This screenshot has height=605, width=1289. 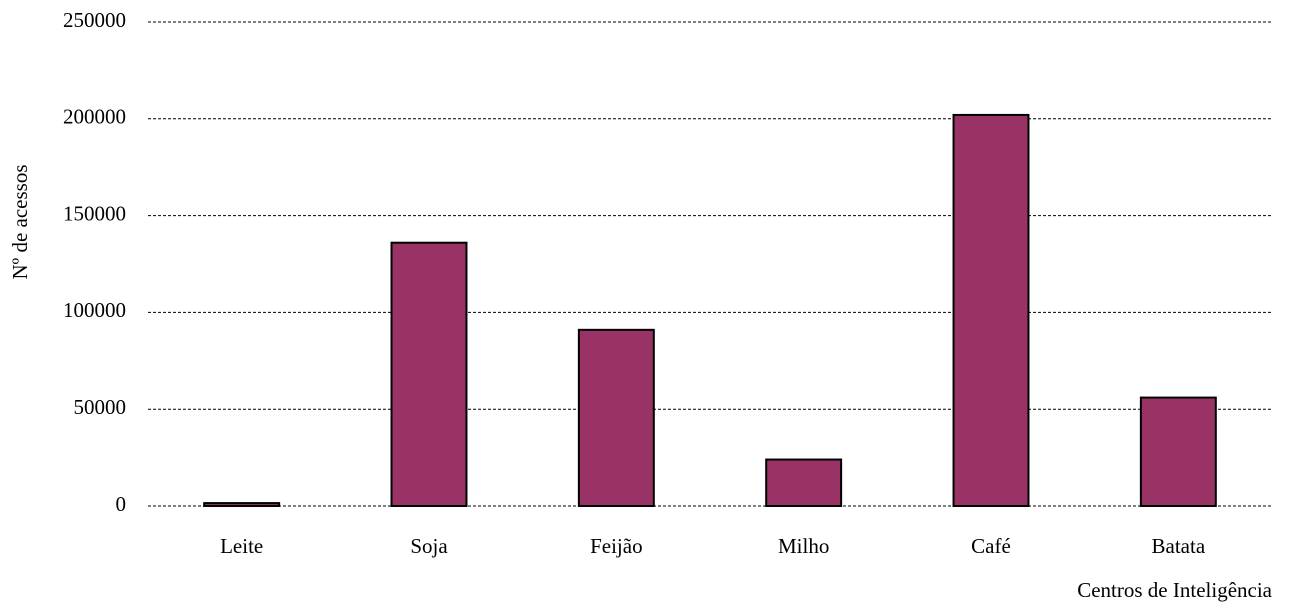 I want to click on y-tick-label: 0, so click(x=121, y=504).